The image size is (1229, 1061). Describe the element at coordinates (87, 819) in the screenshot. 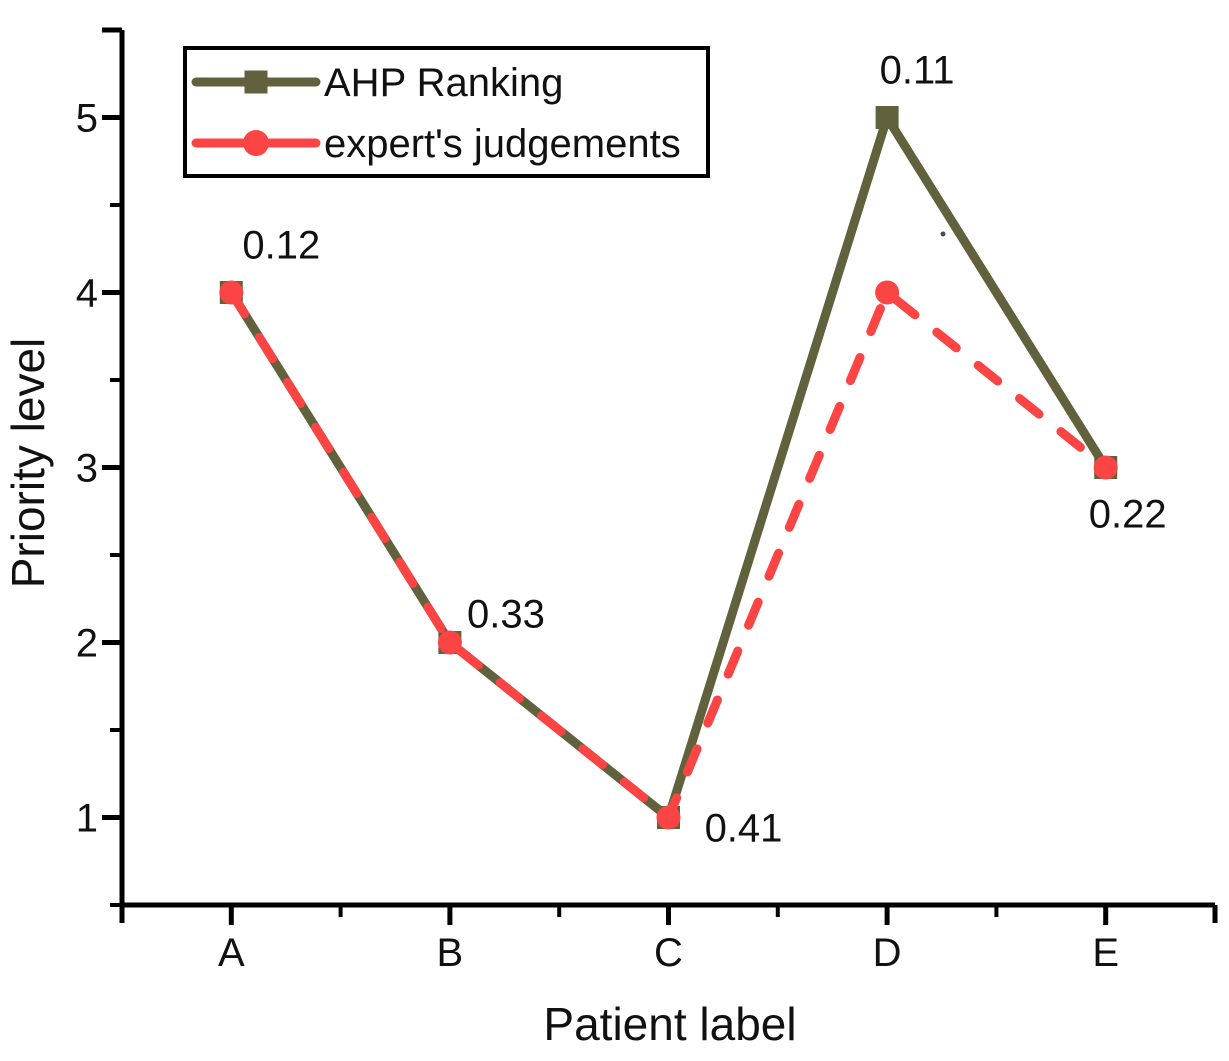

I see `y-tick-label: 1` at that location.